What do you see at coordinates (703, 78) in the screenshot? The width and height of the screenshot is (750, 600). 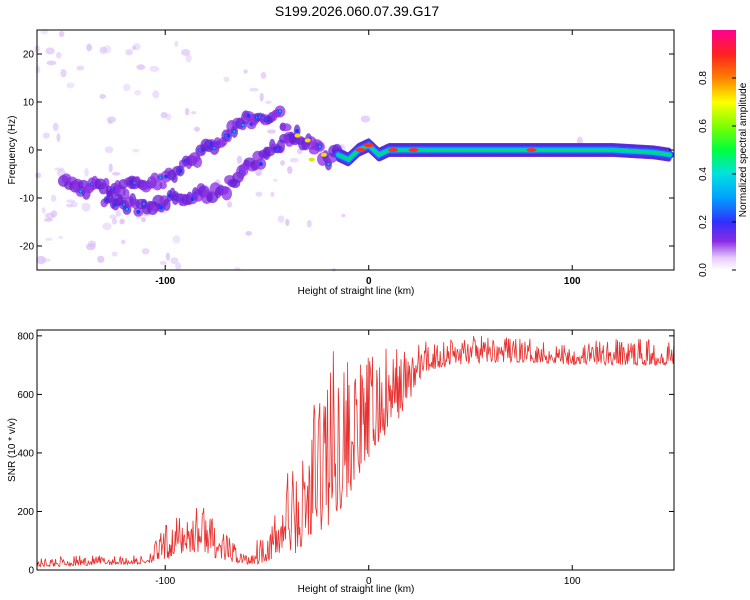 I see `colorbar-tick-label: 0.8` at bounding box center [703, 78].